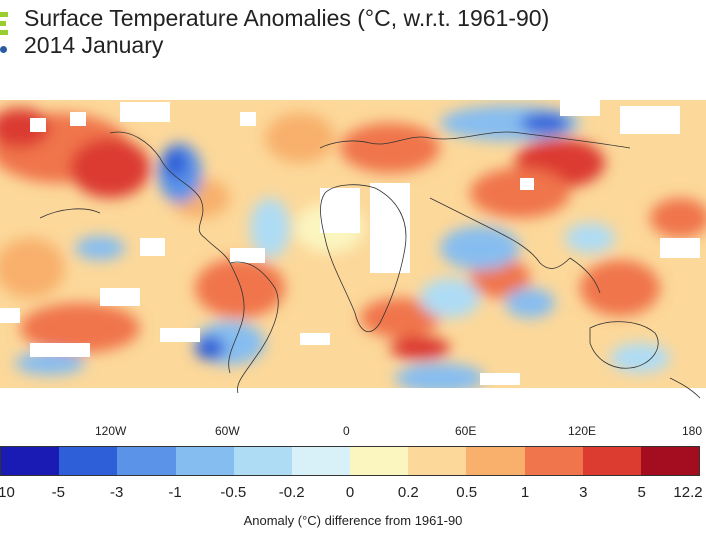 The width and height of the screenshot is (706, 541). What do you see at coordinates (175, 492) in the screenshot?
I see `colorbar-tick-label: -1` at bounding box center [175, 492].